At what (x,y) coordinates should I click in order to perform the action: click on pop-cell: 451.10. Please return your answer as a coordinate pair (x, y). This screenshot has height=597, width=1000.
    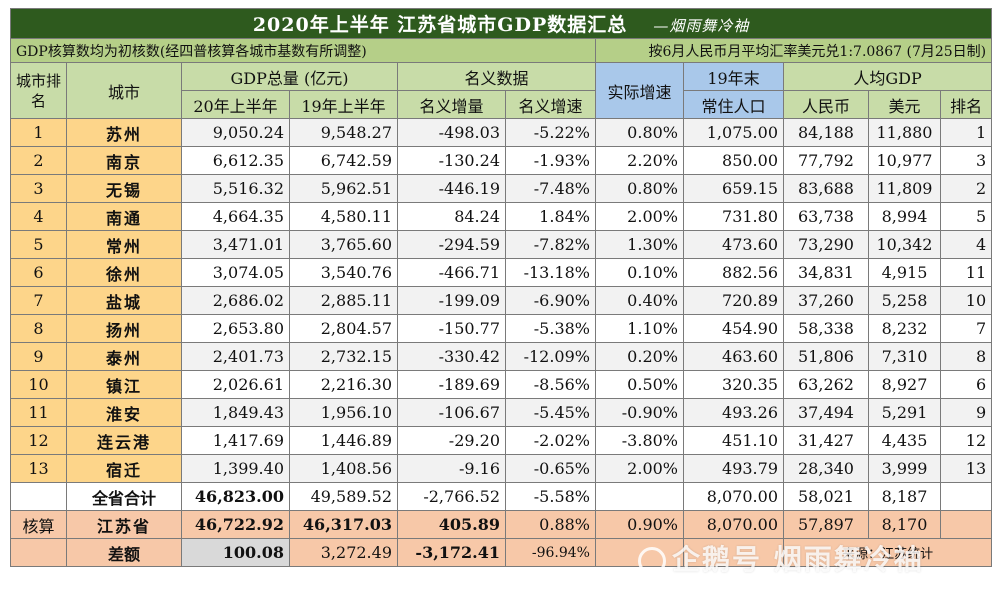
    Looking at the image, I should click on (733, 440).